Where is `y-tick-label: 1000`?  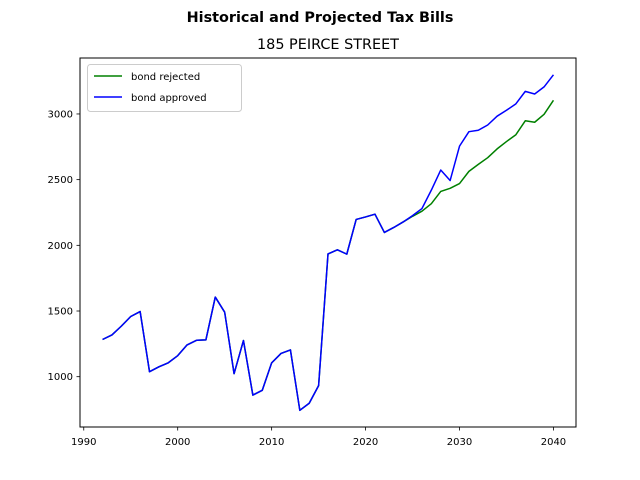
y-tick-label: 1000 is located at coordinates (60, 377).